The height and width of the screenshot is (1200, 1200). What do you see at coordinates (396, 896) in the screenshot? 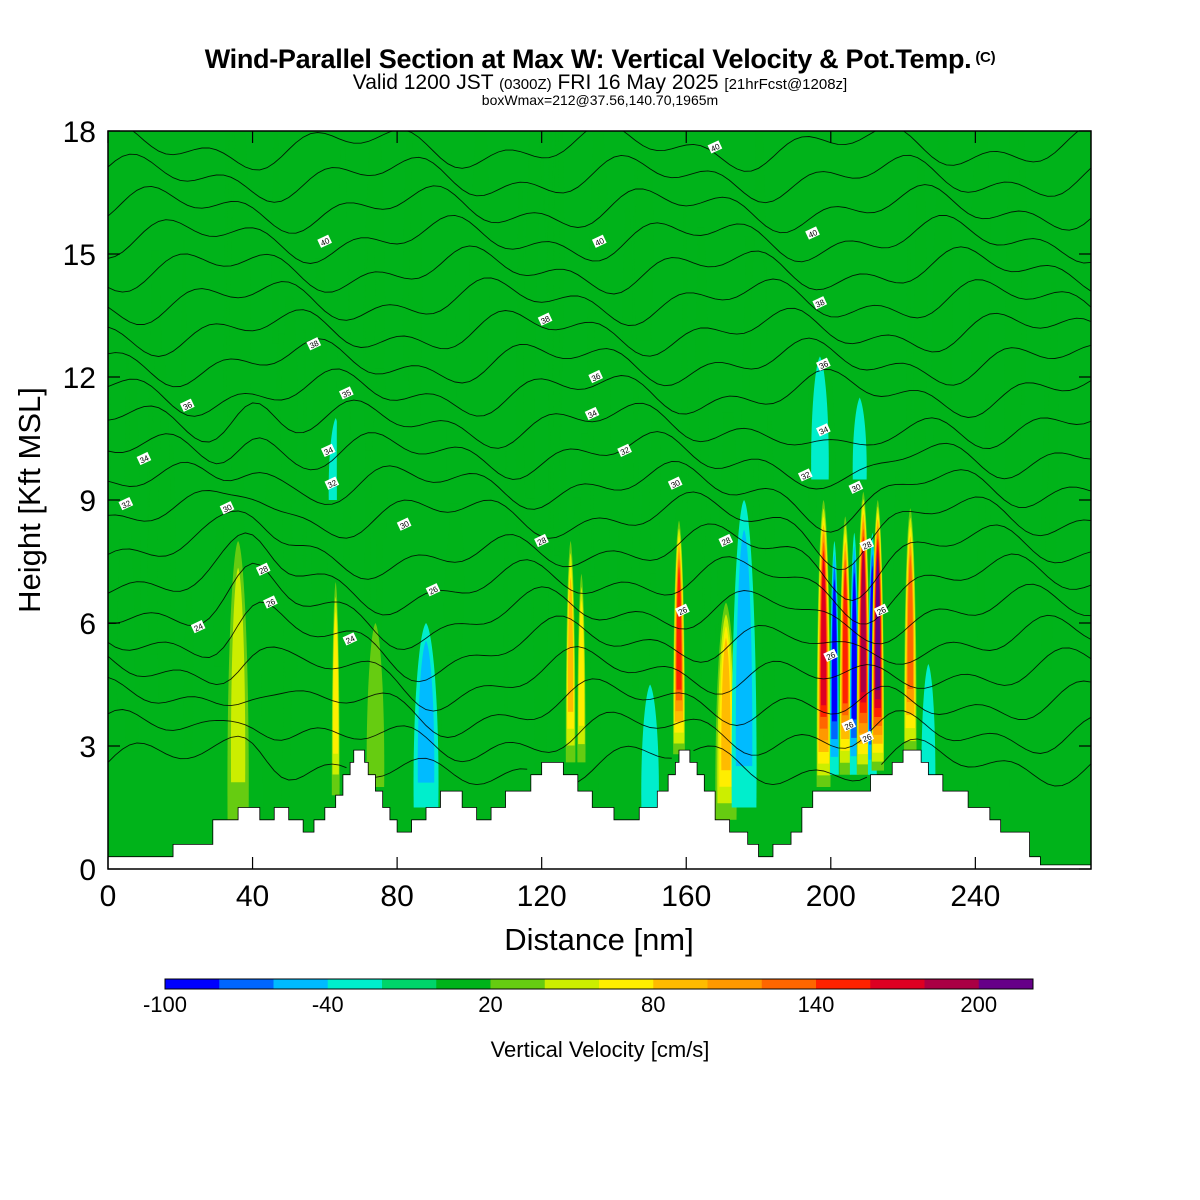
I see `x-tick-label: 80` at bounding box center [396, 896].